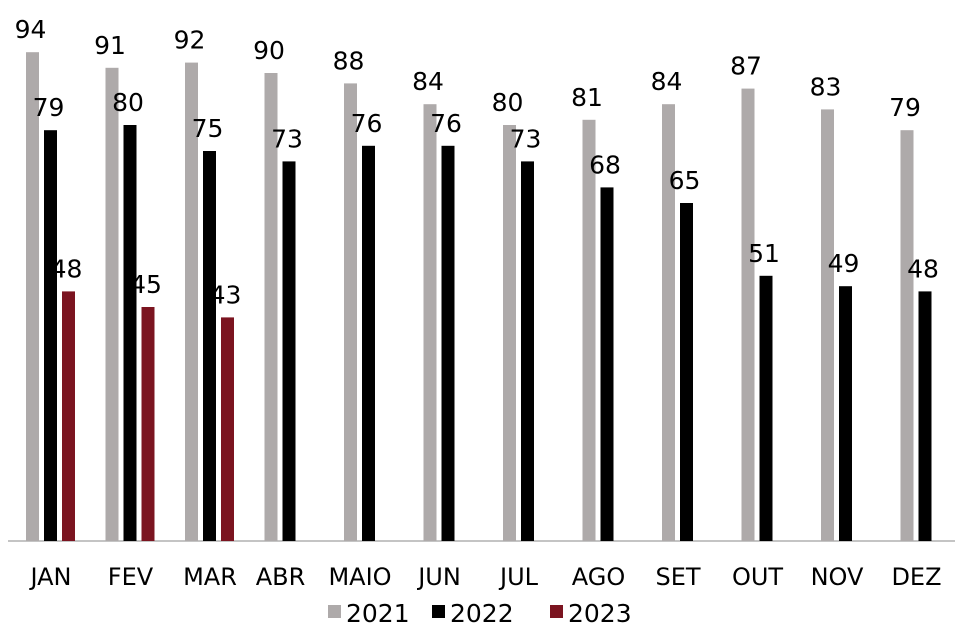 Image resolution: width=955 pixels, height=626 pixels. What do you see at coordinates (748, 314) in the screenshot?
I see `bar-2021-out` at bounding box center [748, 314].